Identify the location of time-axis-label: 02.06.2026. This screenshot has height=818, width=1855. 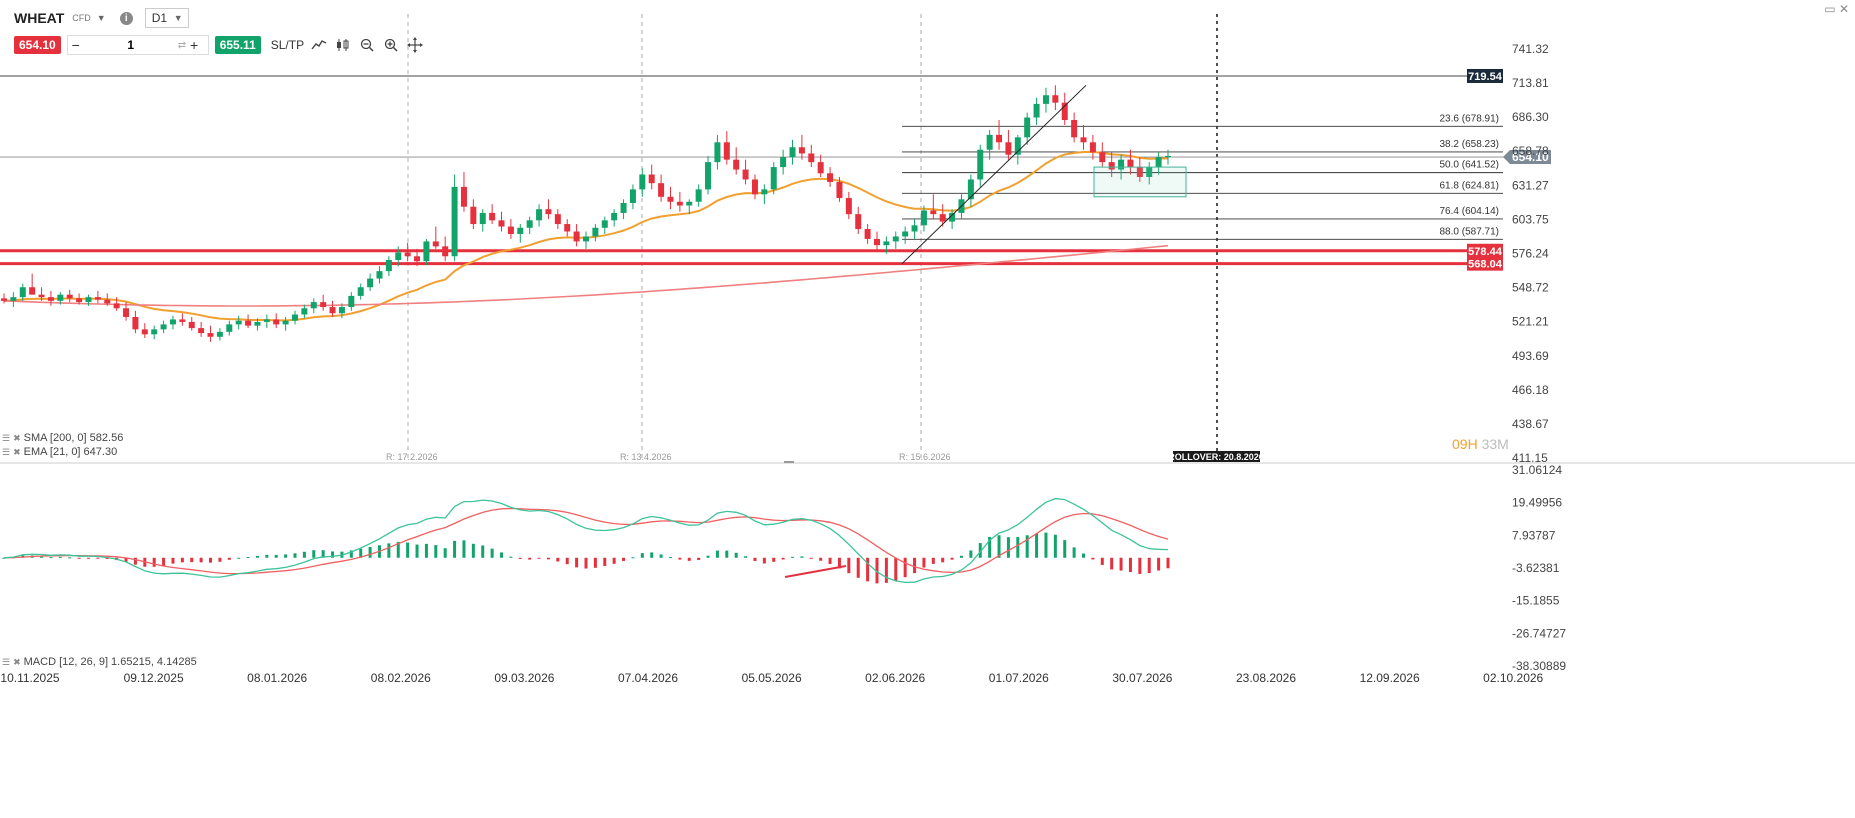
(895, 678).